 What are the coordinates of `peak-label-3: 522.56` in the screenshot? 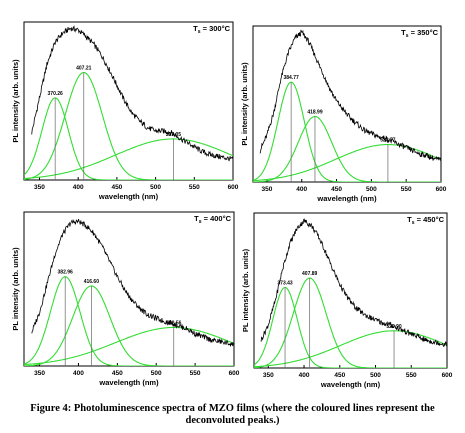 It's located at (174, 324).